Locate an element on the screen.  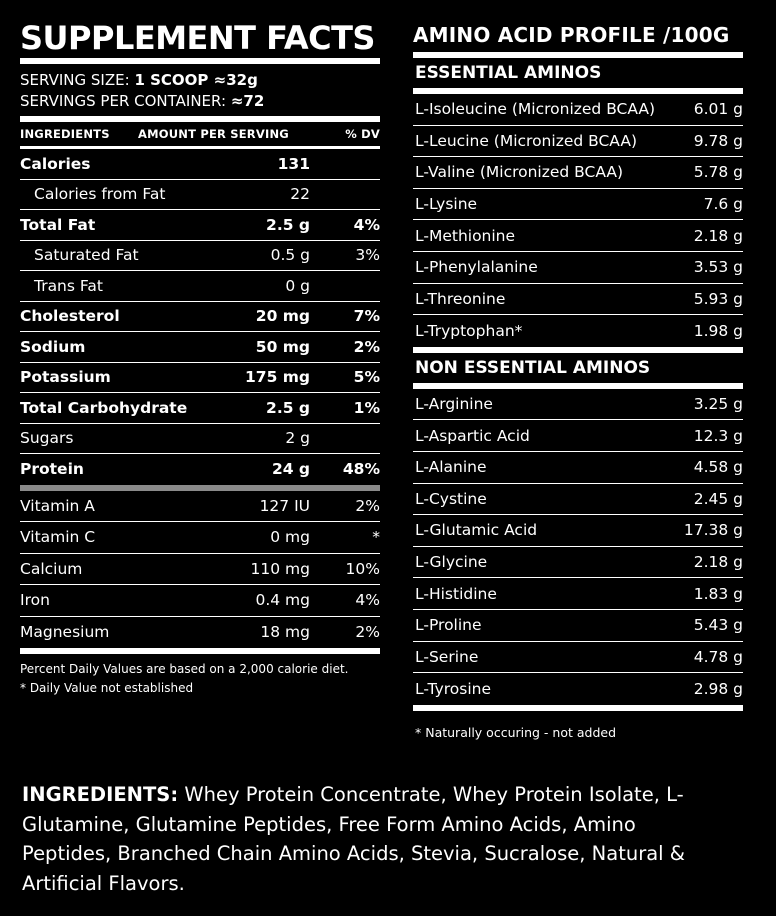
amino-row: L-Glutamic Acid 17.38 g is located at coordinates (578, 531).